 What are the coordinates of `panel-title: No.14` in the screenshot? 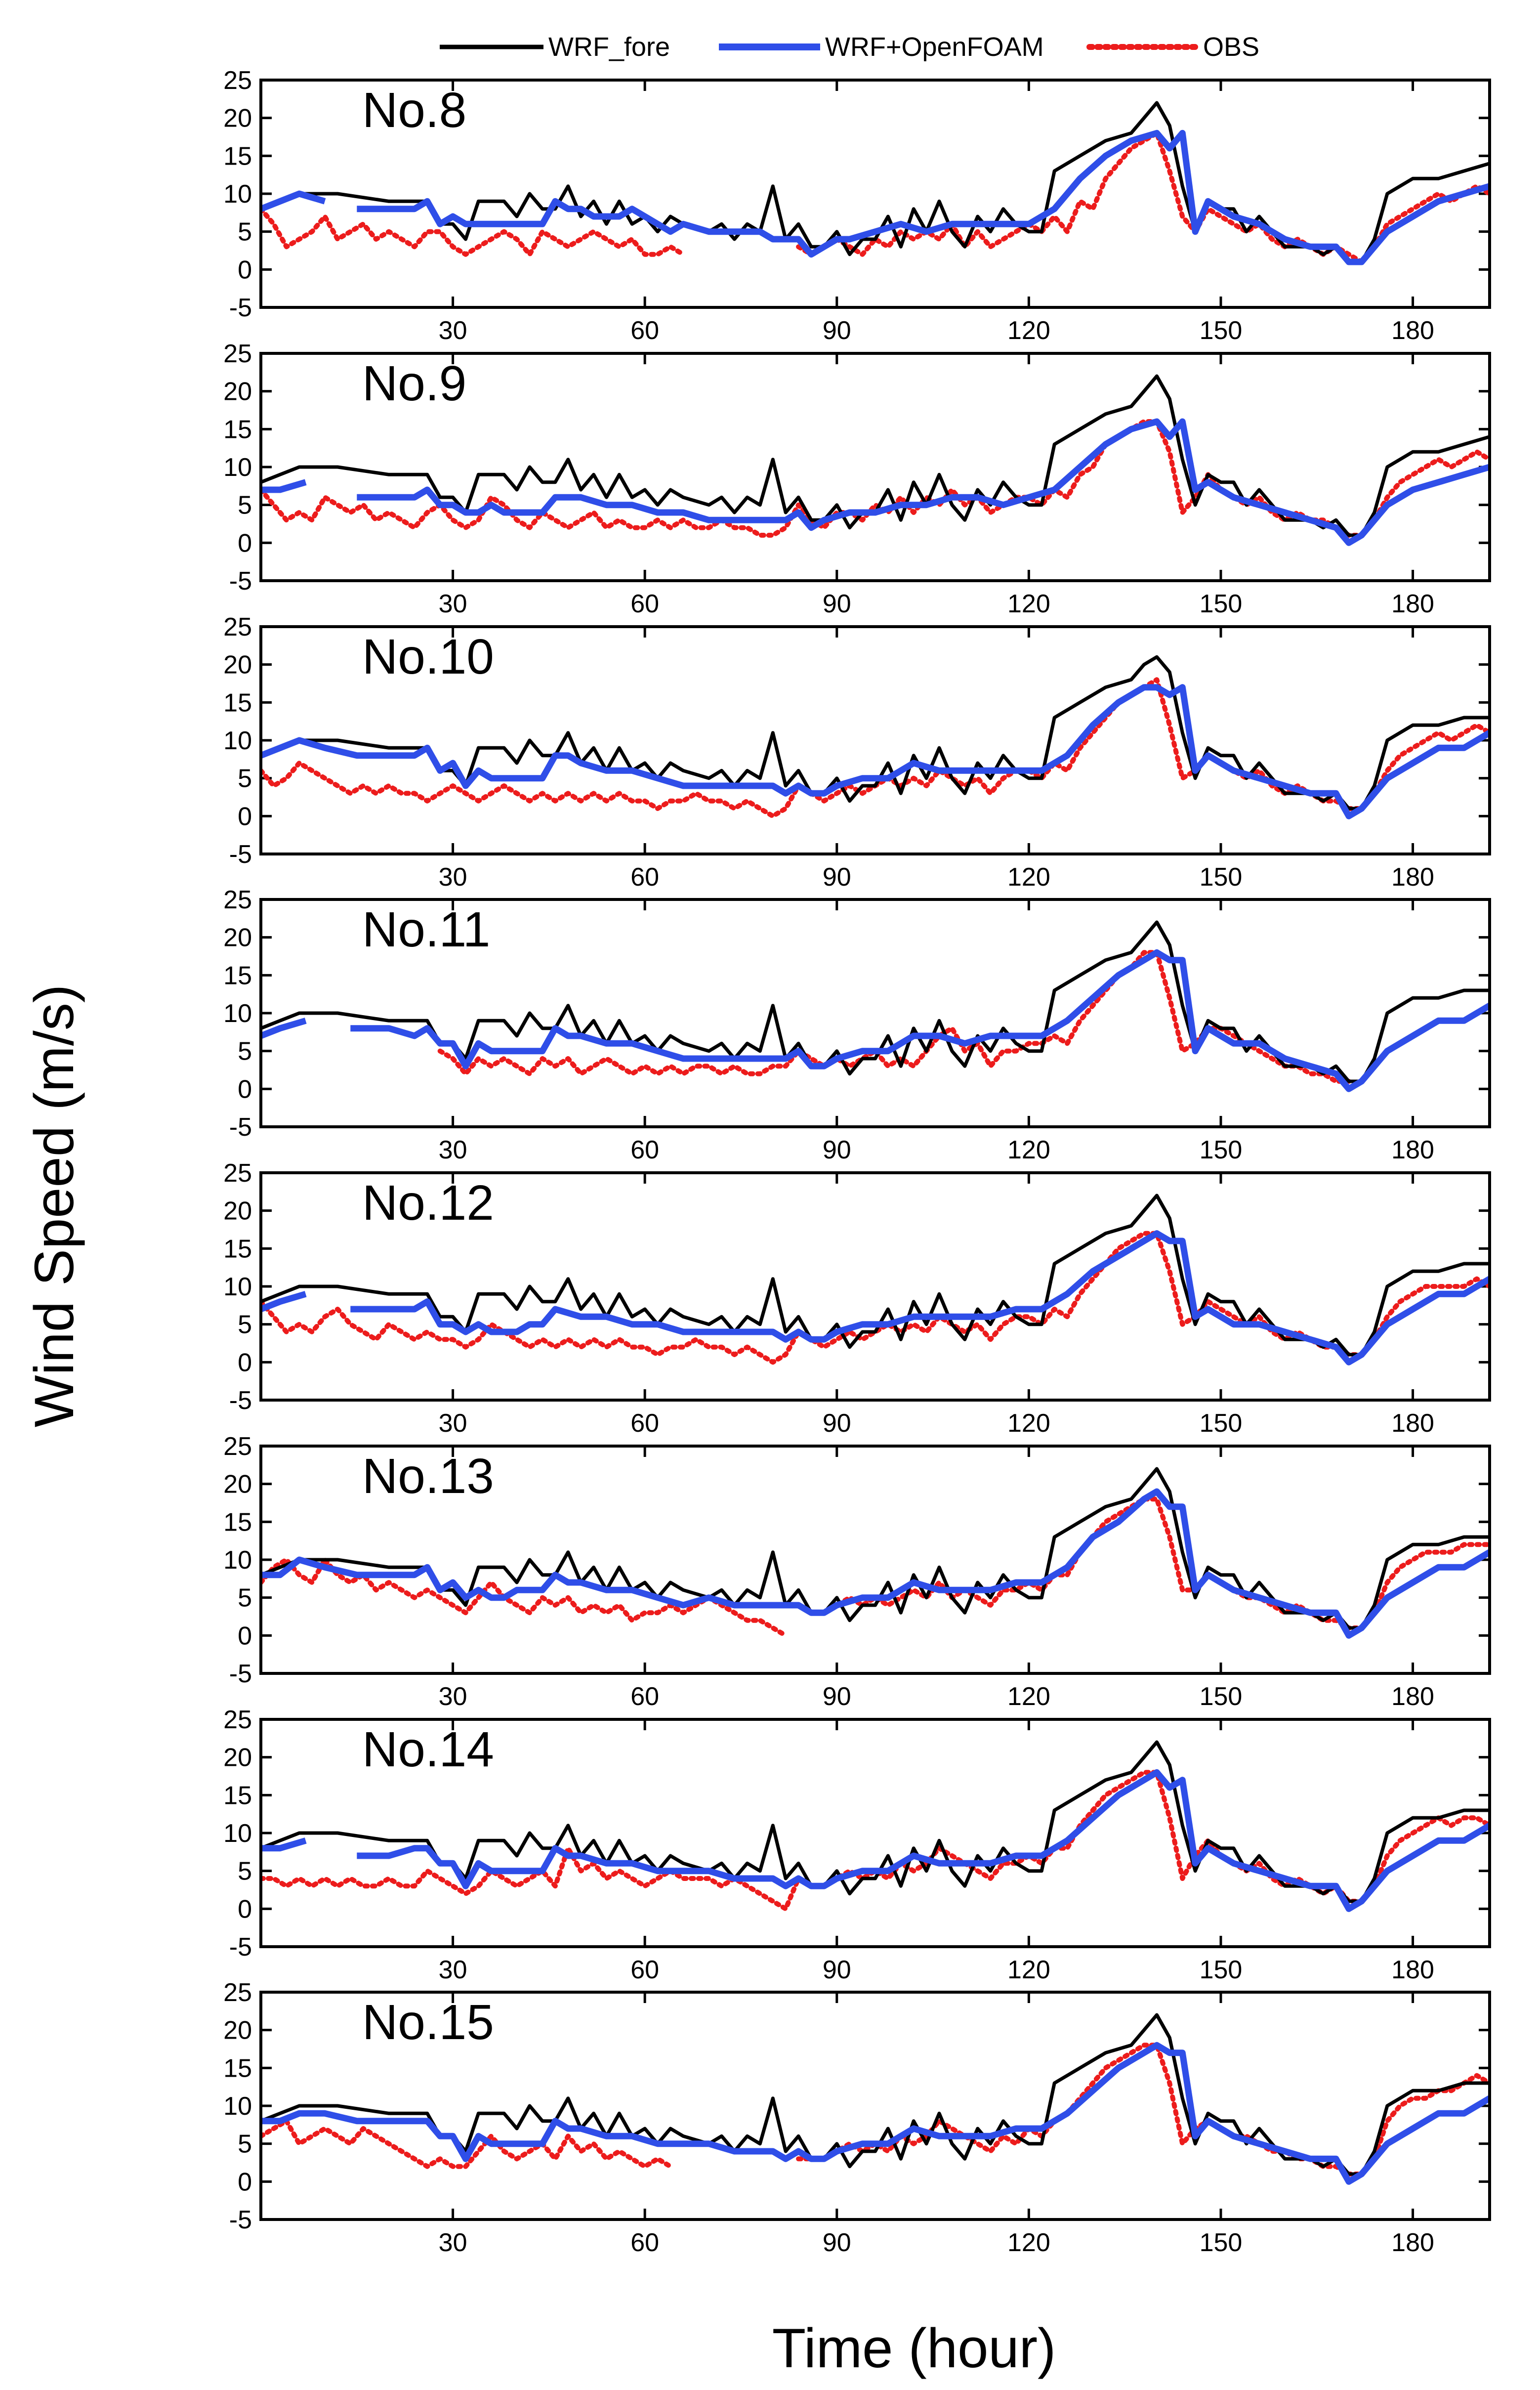 It's located at (428, 1749).